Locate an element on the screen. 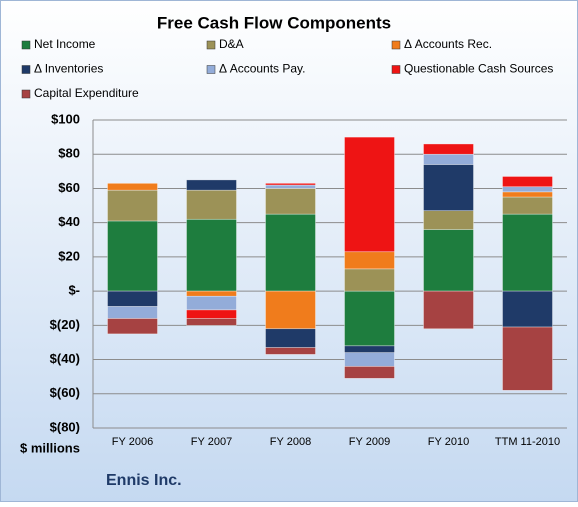 The width and height of the screenshot is (578, 507). y-tick-label: $(80) is located at coordinates (65, 426).